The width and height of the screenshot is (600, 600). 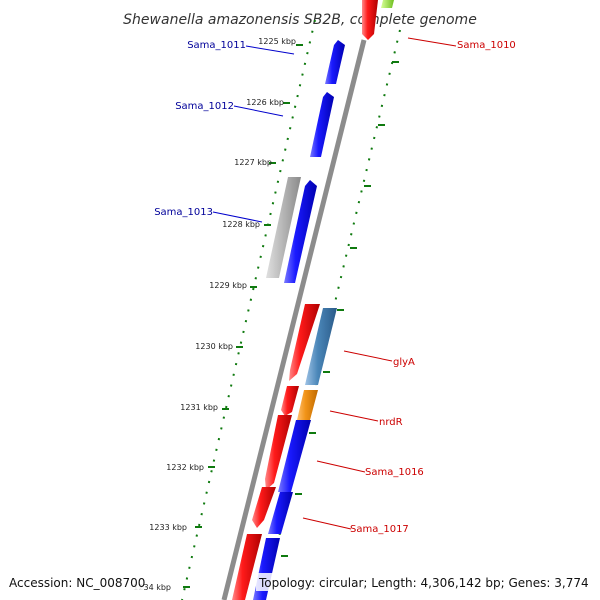 What do you see at coordinates (214, 346) in the screenshot?
I see `tick-label-1230: 1230 kbp` at bounding box center [214, 346].